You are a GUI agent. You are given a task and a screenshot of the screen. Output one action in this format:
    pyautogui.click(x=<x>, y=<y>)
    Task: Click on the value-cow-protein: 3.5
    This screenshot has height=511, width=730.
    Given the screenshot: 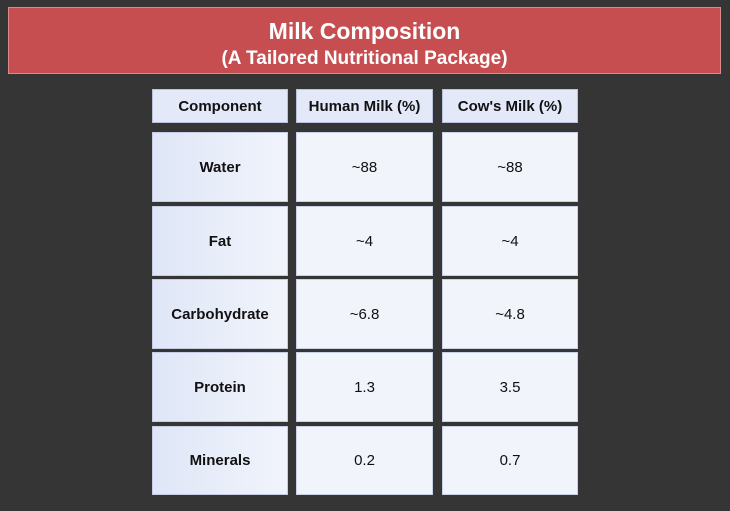 What is the action you would take?
    pyautogui.click(x=510, y=387)
    